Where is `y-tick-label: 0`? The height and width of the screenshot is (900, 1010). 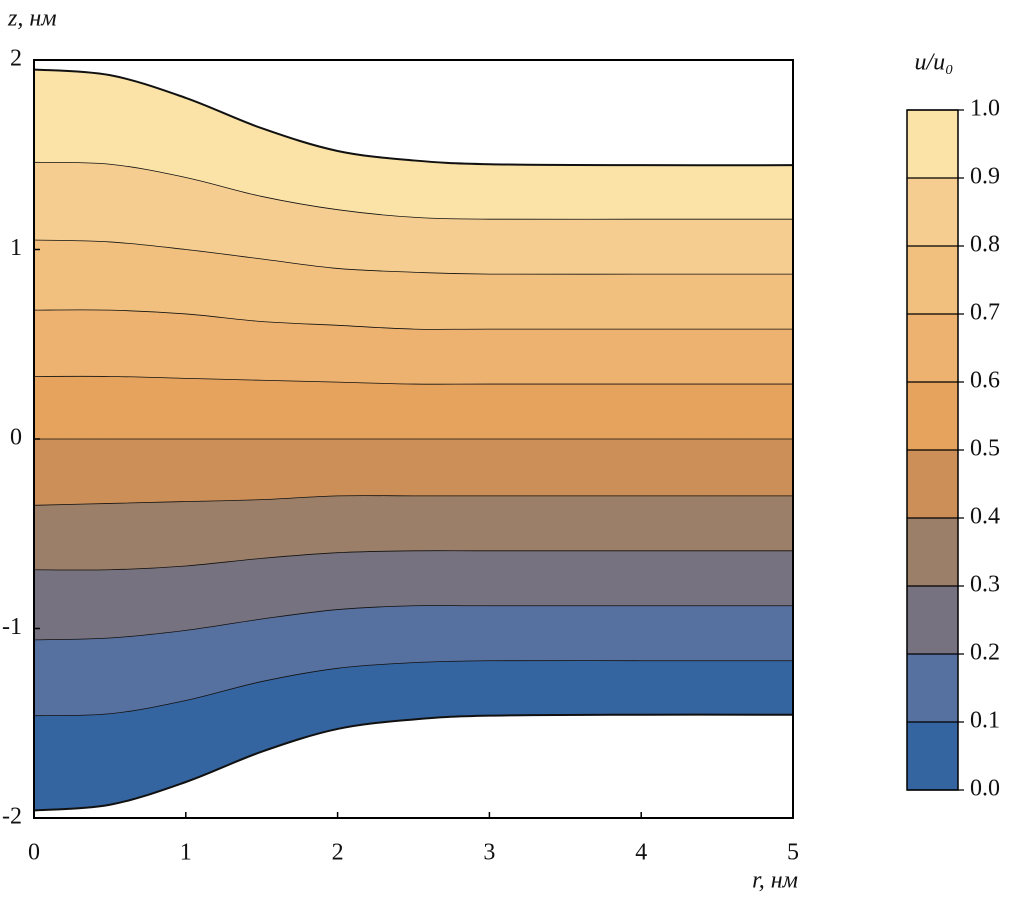
y-tick-label: 0 is located at coordinates (16, 438).